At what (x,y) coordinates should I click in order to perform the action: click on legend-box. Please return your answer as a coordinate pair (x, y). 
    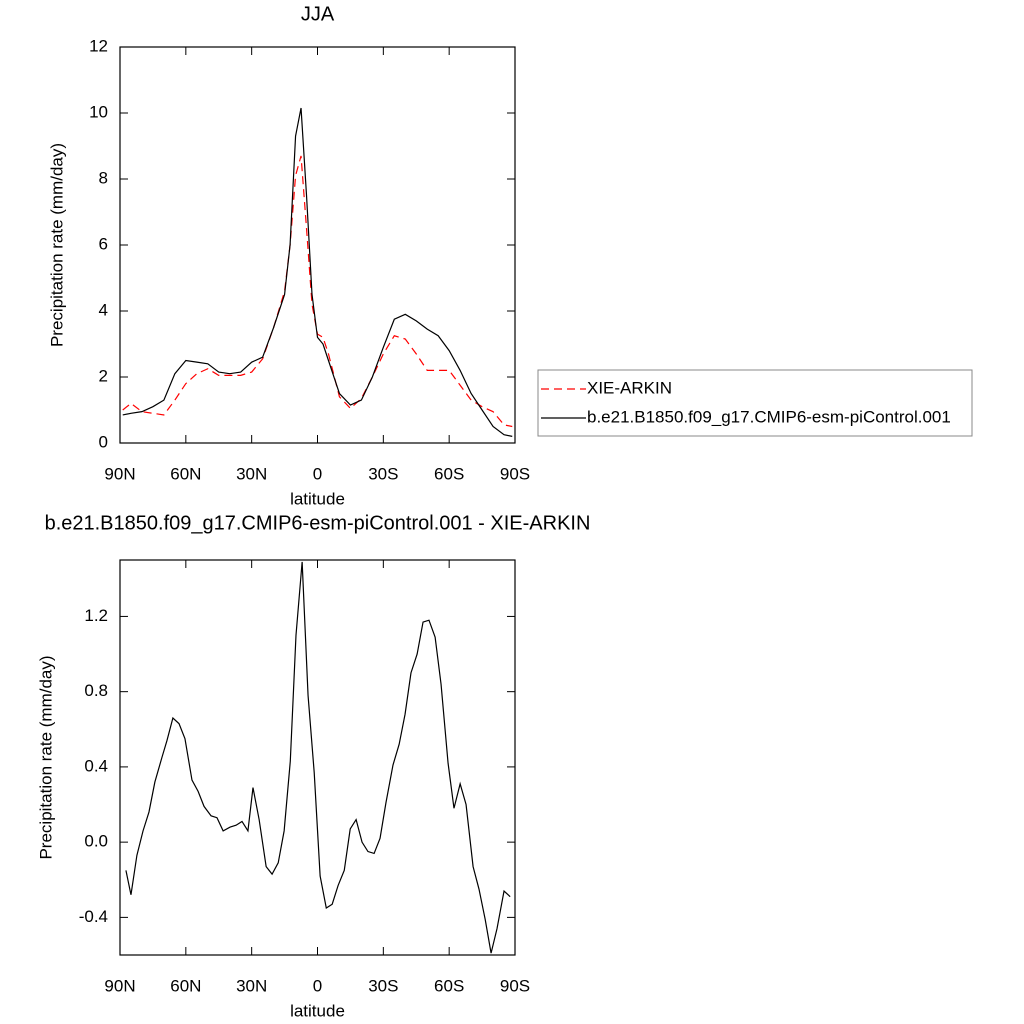
    Looking at the image, I should click on (755, 403).